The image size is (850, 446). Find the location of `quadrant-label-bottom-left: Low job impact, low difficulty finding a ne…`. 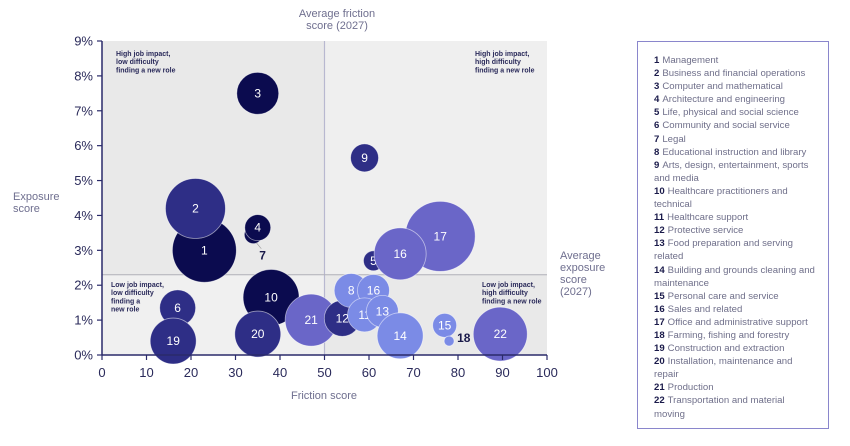

quadrant-label-bottom-left: Low job impact, low difficulty finding a ne… is located at coordinates (137, 298).